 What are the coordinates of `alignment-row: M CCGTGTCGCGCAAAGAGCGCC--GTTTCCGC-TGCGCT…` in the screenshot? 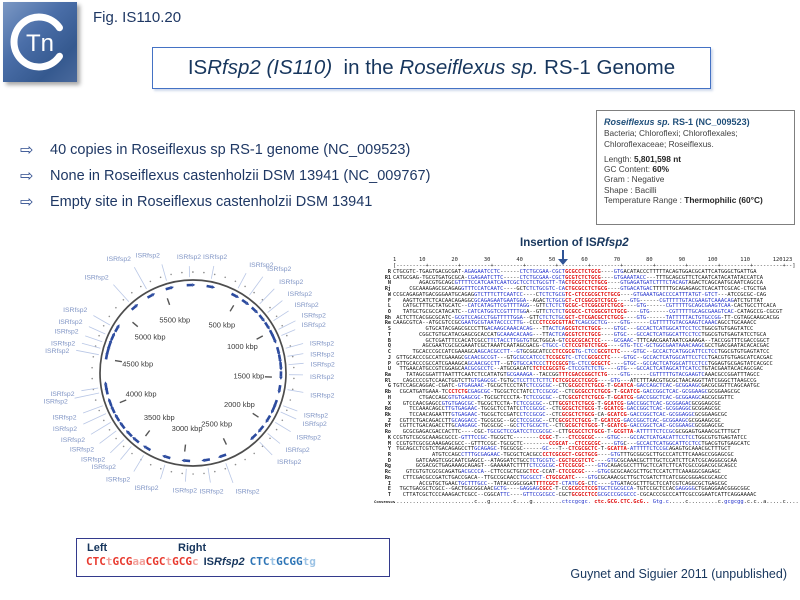 It's located at (587, 444).